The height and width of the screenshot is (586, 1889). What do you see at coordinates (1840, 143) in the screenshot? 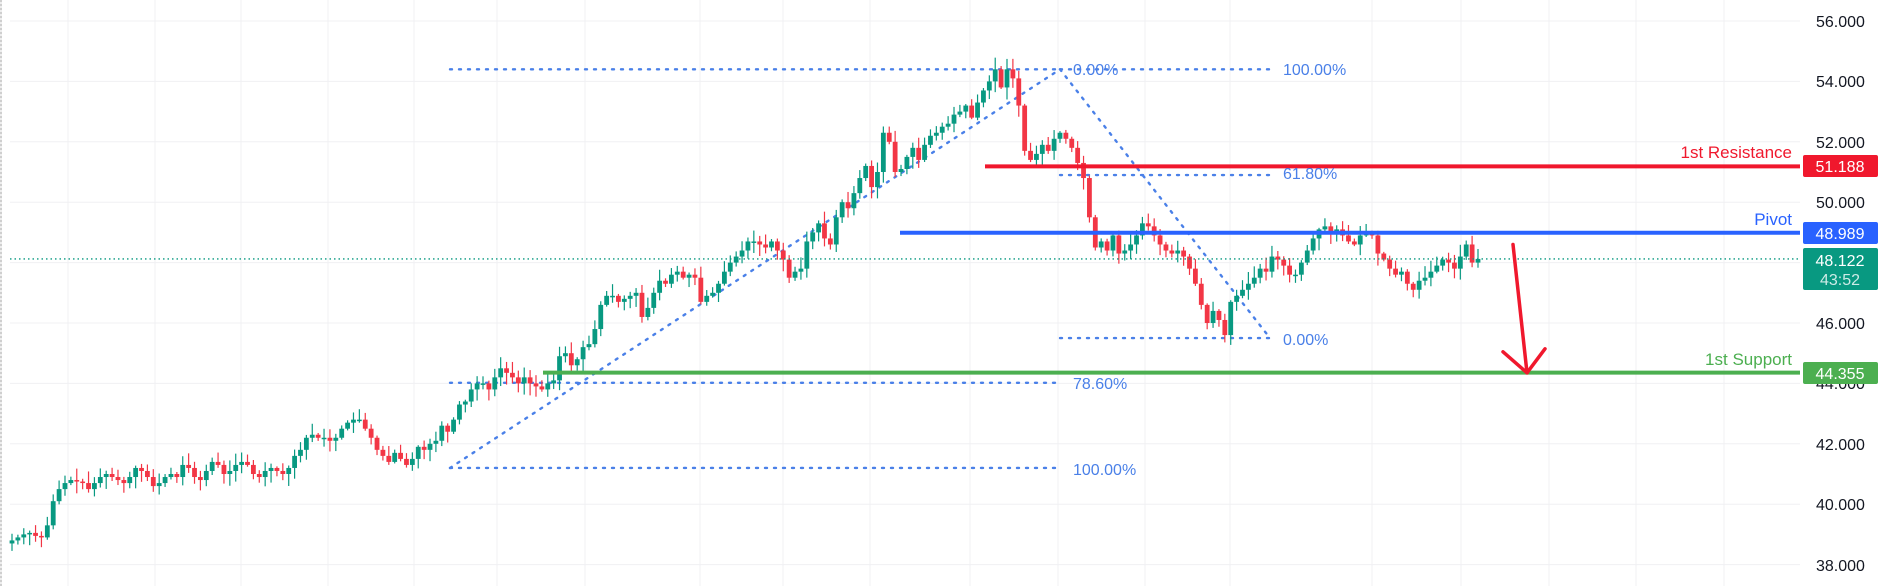
I see `price-tick-52: 52.000` at bounding box center [1840, 143].